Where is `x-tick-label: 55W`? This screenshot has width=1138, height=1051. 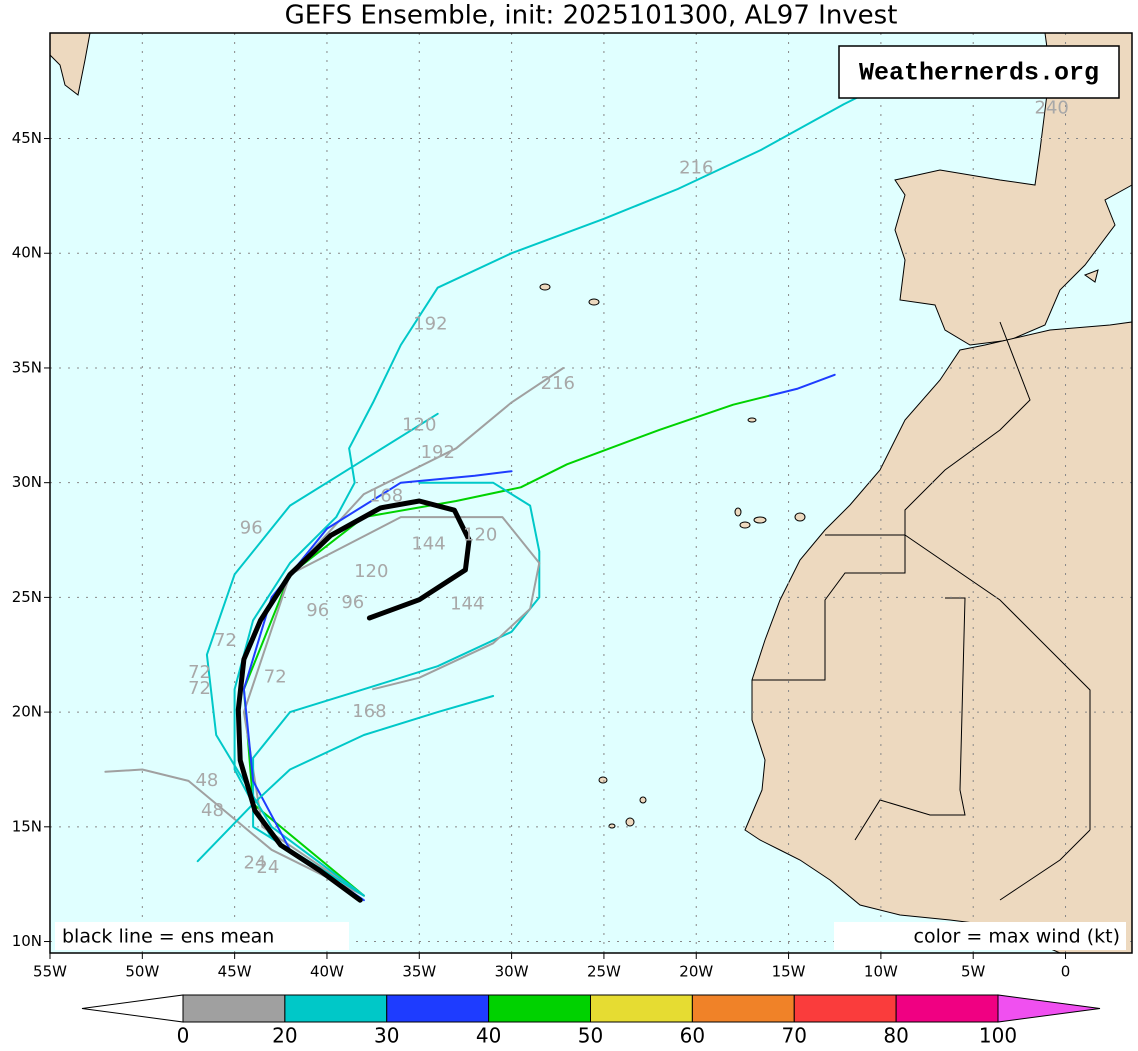 x-tick-label: 55W is located at coordinates (50, 972).